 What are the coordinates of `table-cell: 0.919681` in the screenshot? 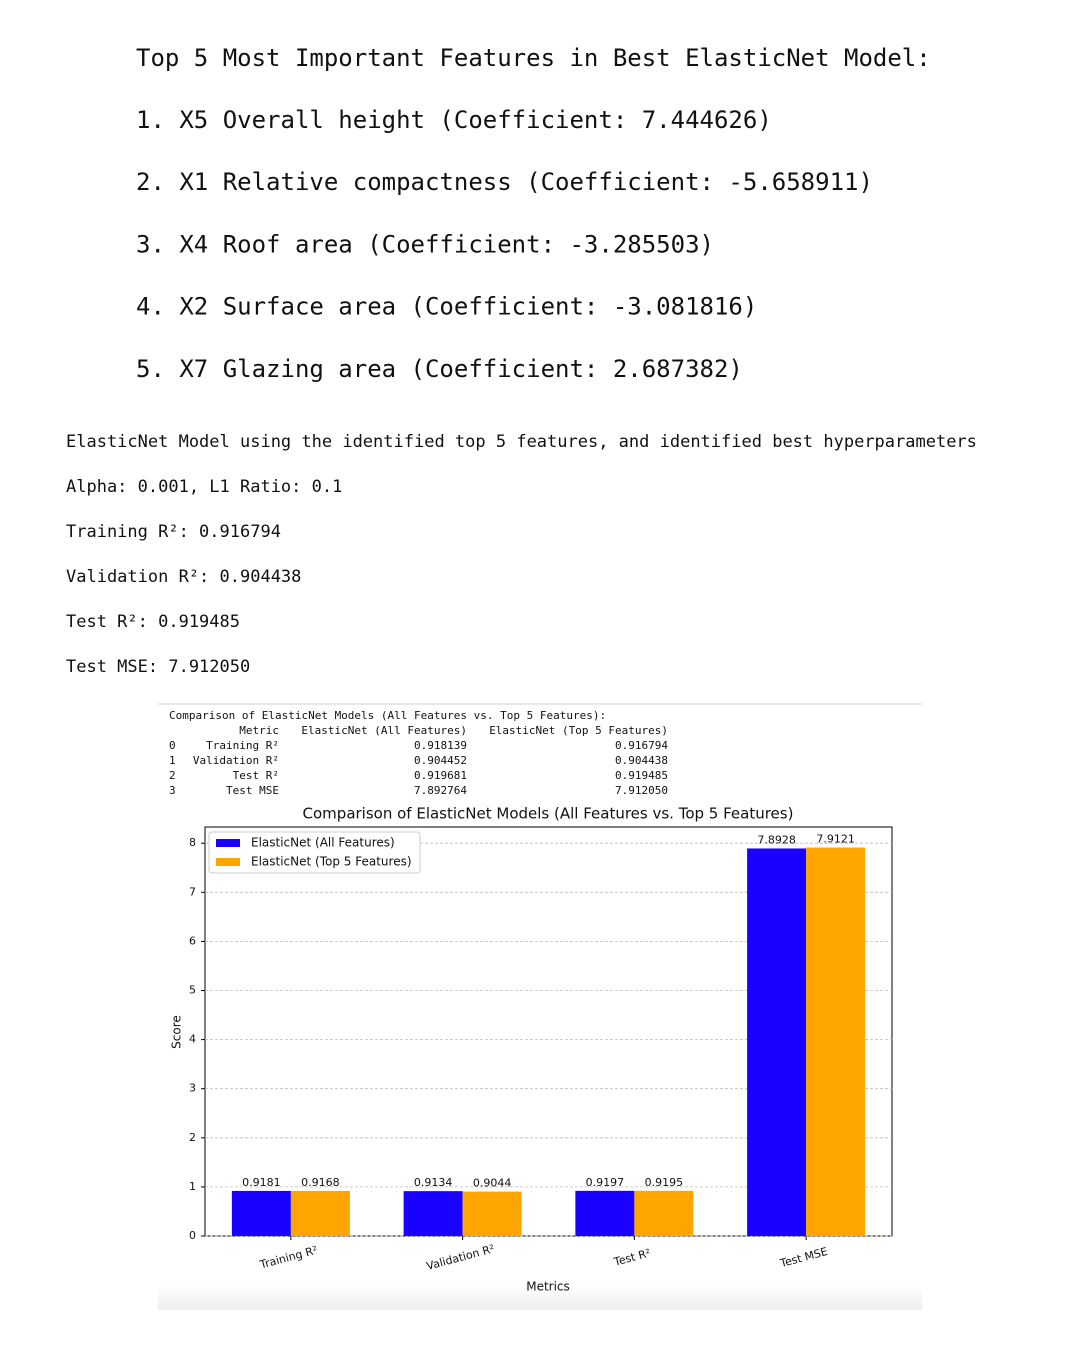 It's located at (440, 775).